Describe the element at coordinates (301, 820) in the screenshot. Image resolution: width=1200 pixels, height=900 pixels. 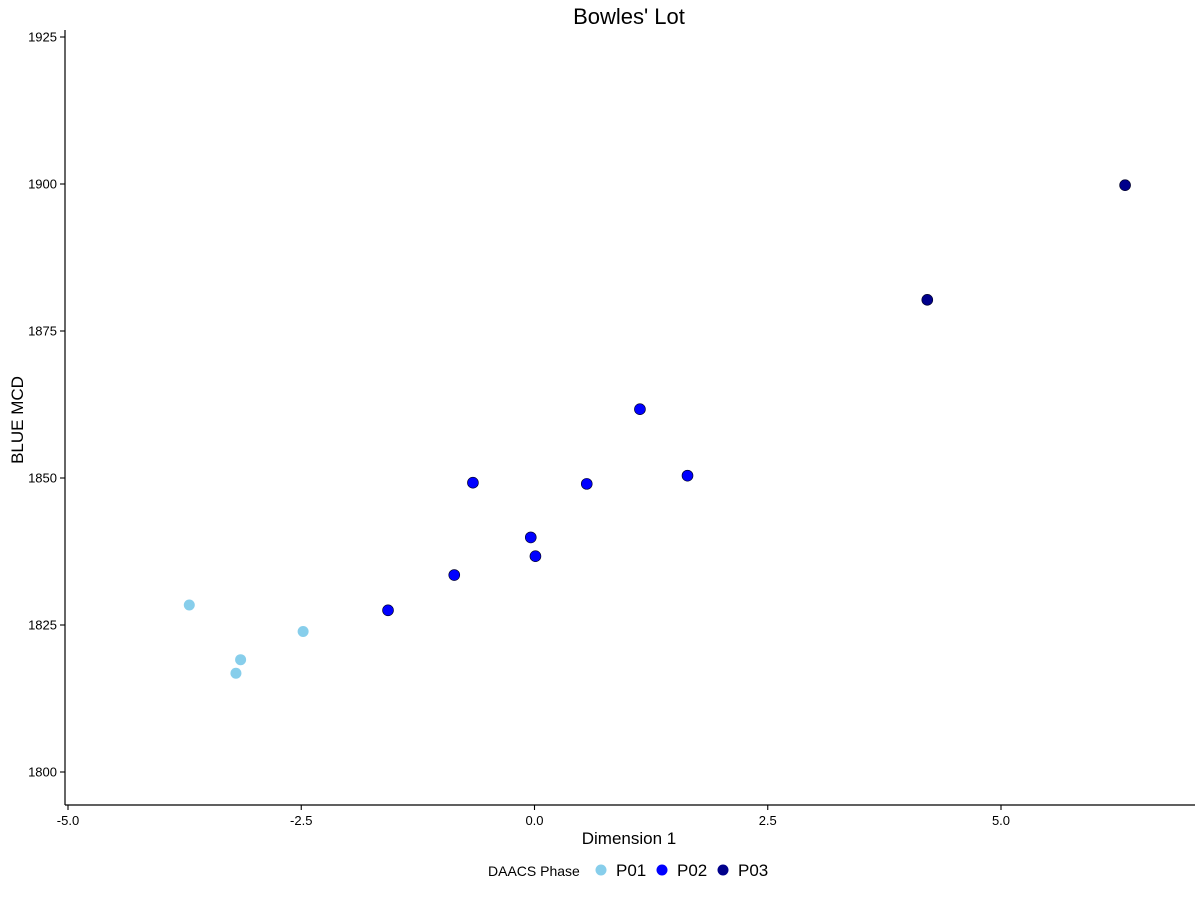
I see `x-tick-label: -2.5` at that location.